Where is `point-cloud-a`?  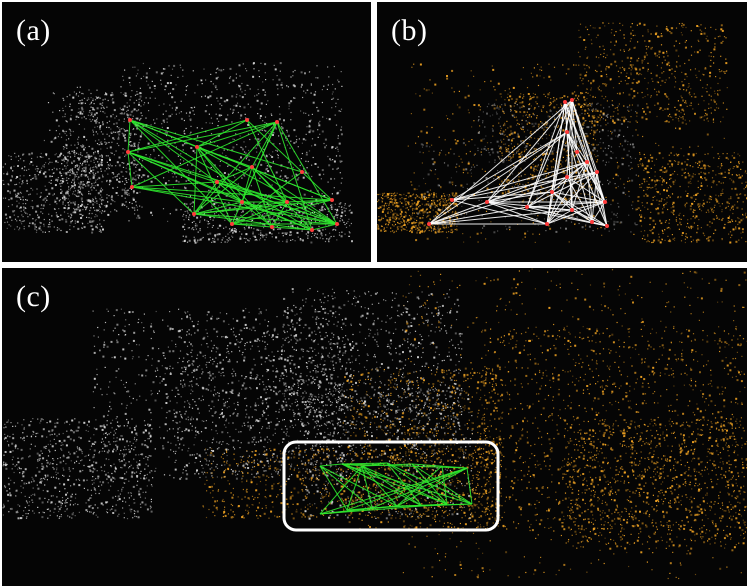
point-cloud-a is located at coordinates (177, 153).